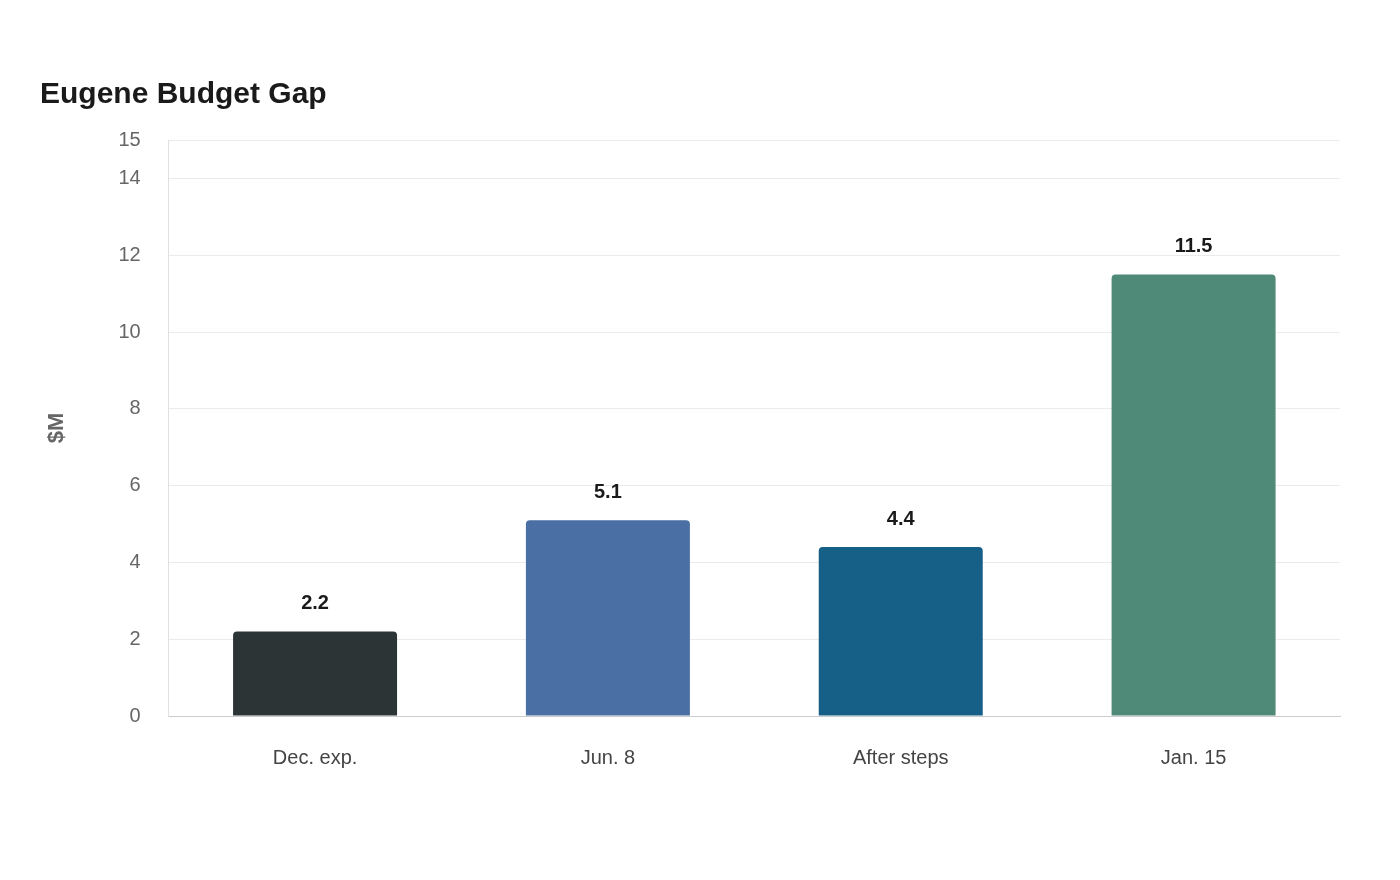  Describe the element at coordinates (135, 484) in the screenshot. I see `y-tick-label: 6` at that location.